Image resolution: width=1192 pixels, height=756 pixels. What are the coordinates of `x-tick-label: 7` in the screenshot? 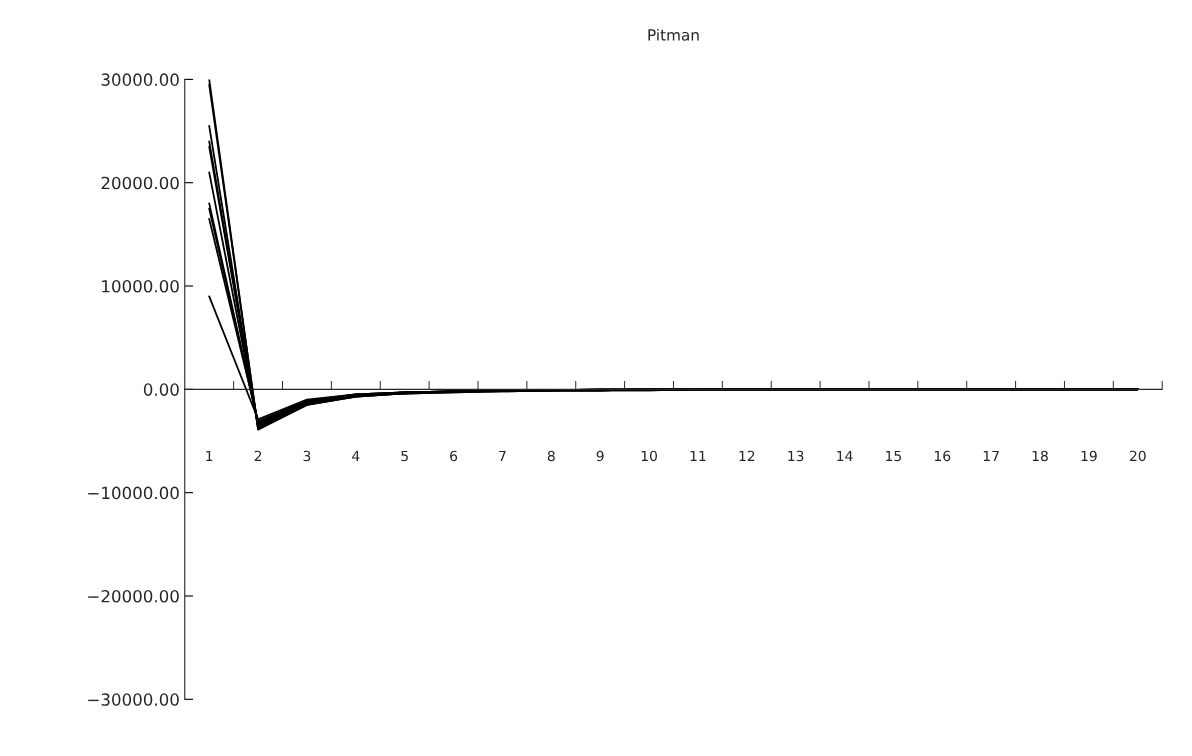 It's located at (502, 455).